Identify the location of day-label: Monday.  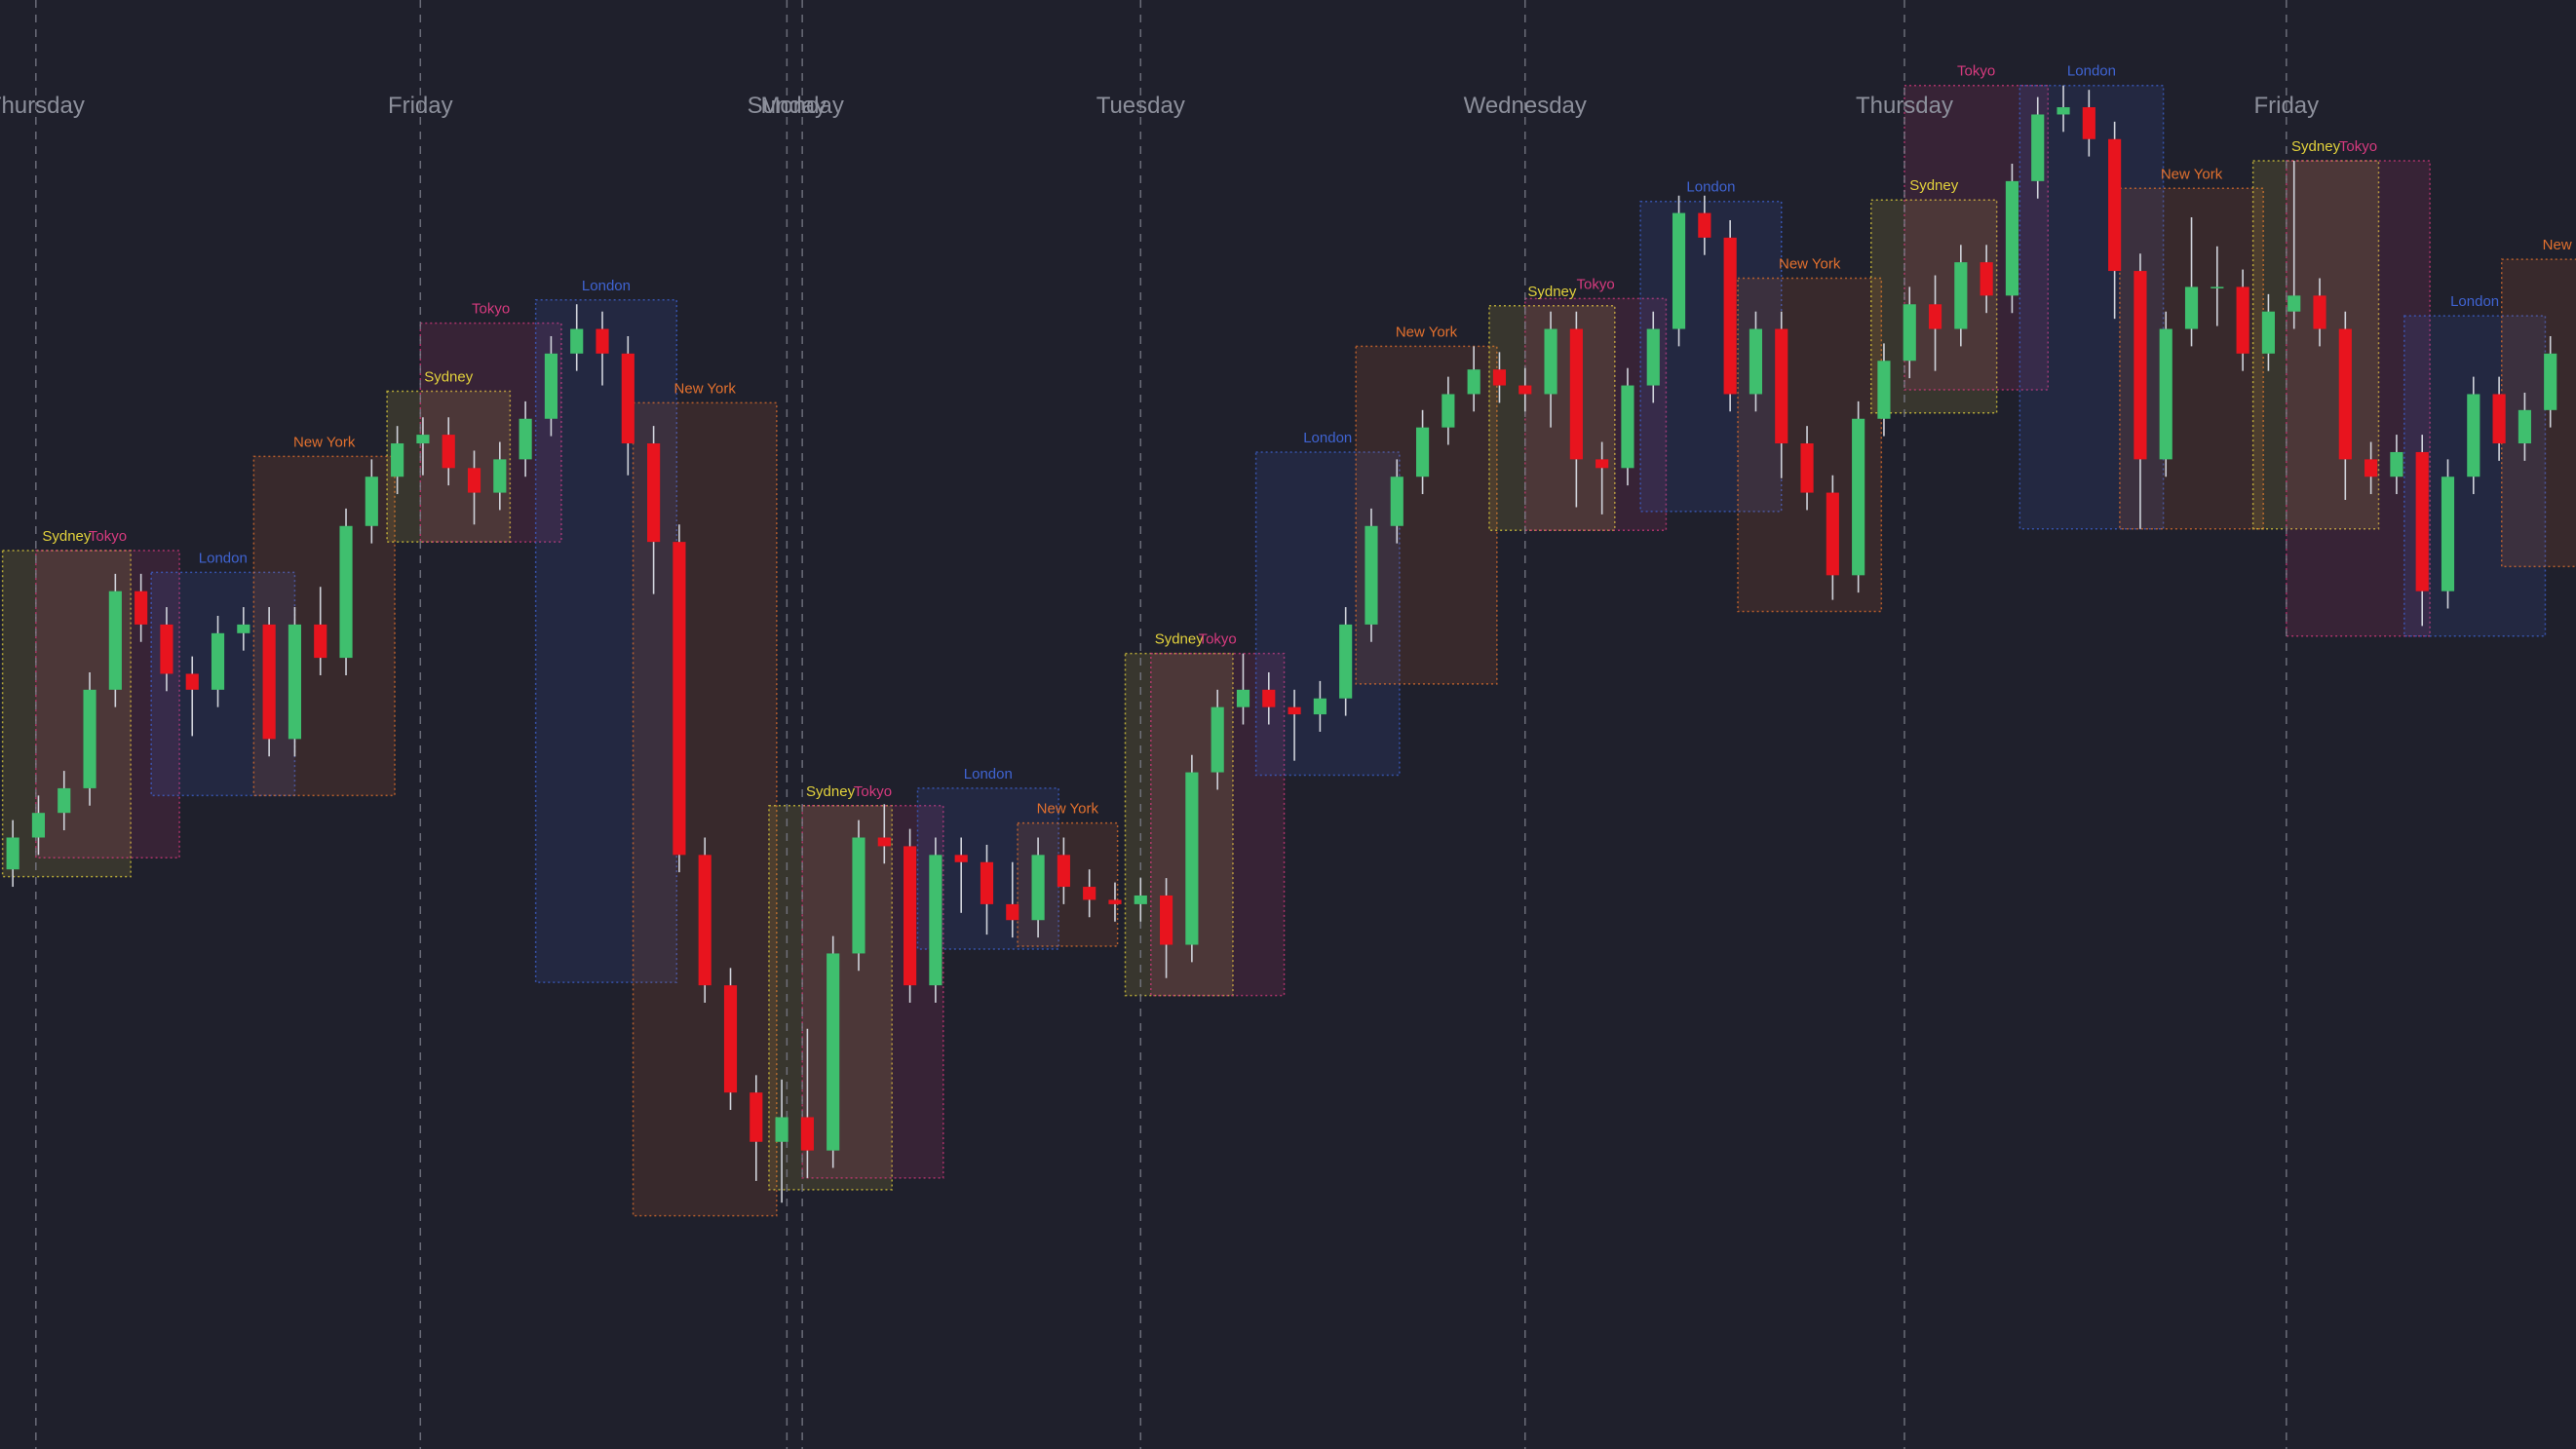
(801, 106).